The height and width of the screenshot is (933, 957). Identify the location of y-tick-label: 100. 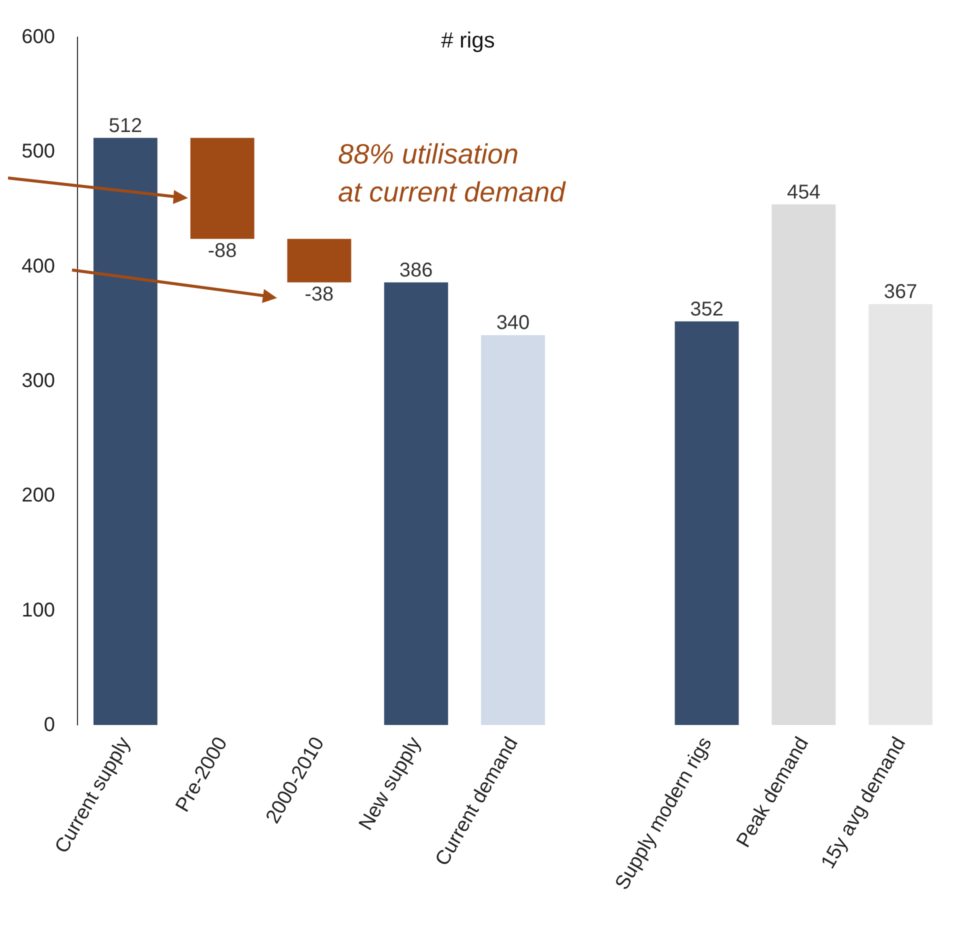
(38, 610).